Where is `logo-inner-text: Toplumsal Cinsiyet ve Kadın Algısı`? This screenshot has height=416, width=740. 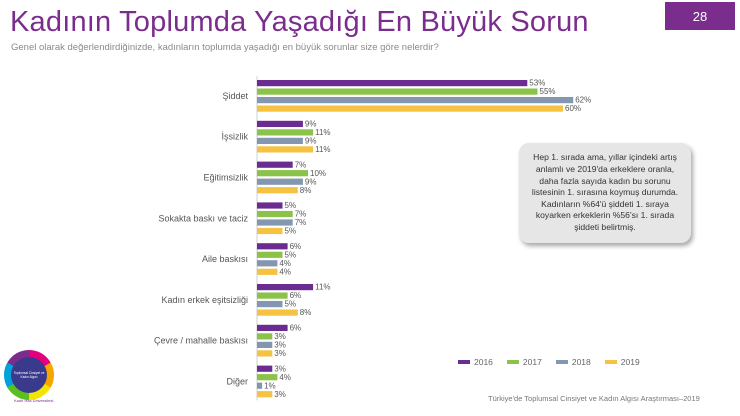
logo-inner-text: Toplumsal Cinsiyet ve Kadın Algısı is located at coordinates (29, 375).